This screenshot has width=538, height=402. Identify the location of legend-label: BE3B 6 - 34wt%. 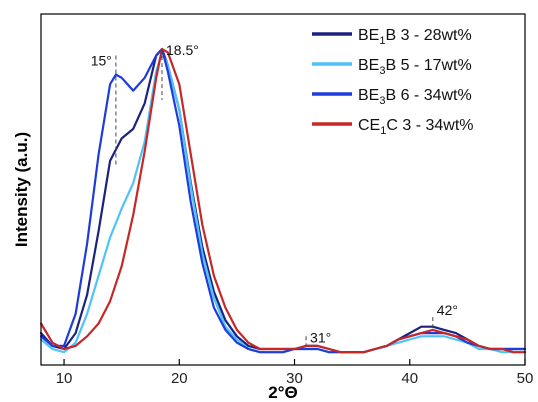
(415, 97).